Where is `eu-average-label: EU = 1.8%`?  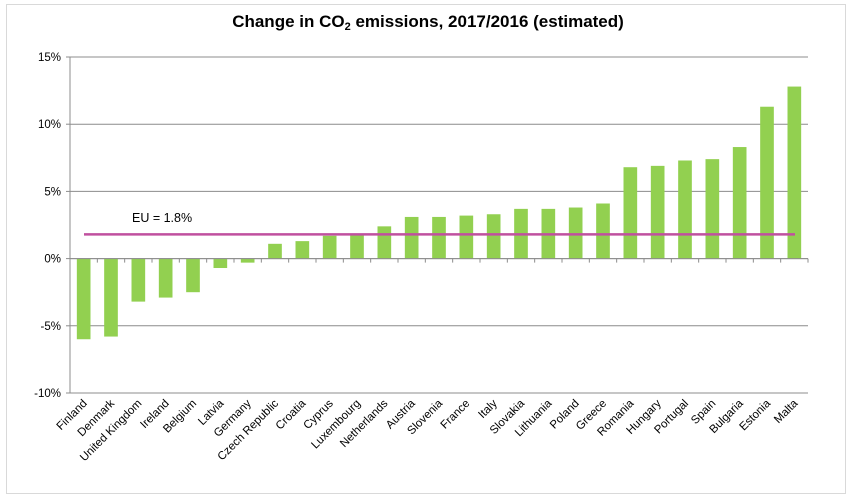 eu-average-label: EU = 1.8% is located at coordinates (162, 218).